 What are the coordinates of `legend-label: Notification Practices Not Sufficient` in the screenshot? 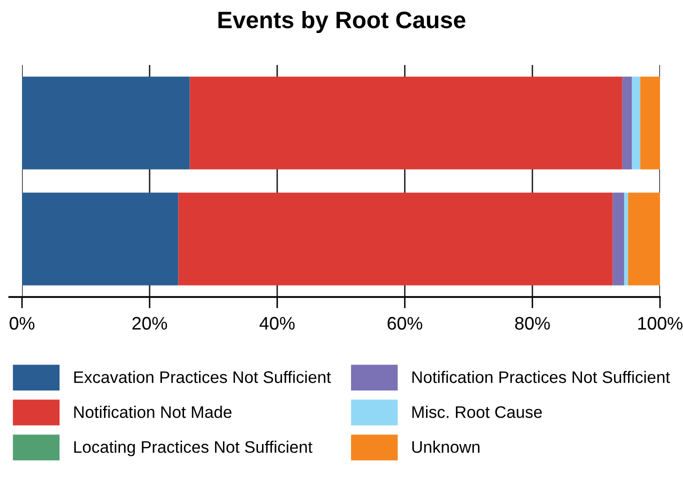 It's located at (541, 377).